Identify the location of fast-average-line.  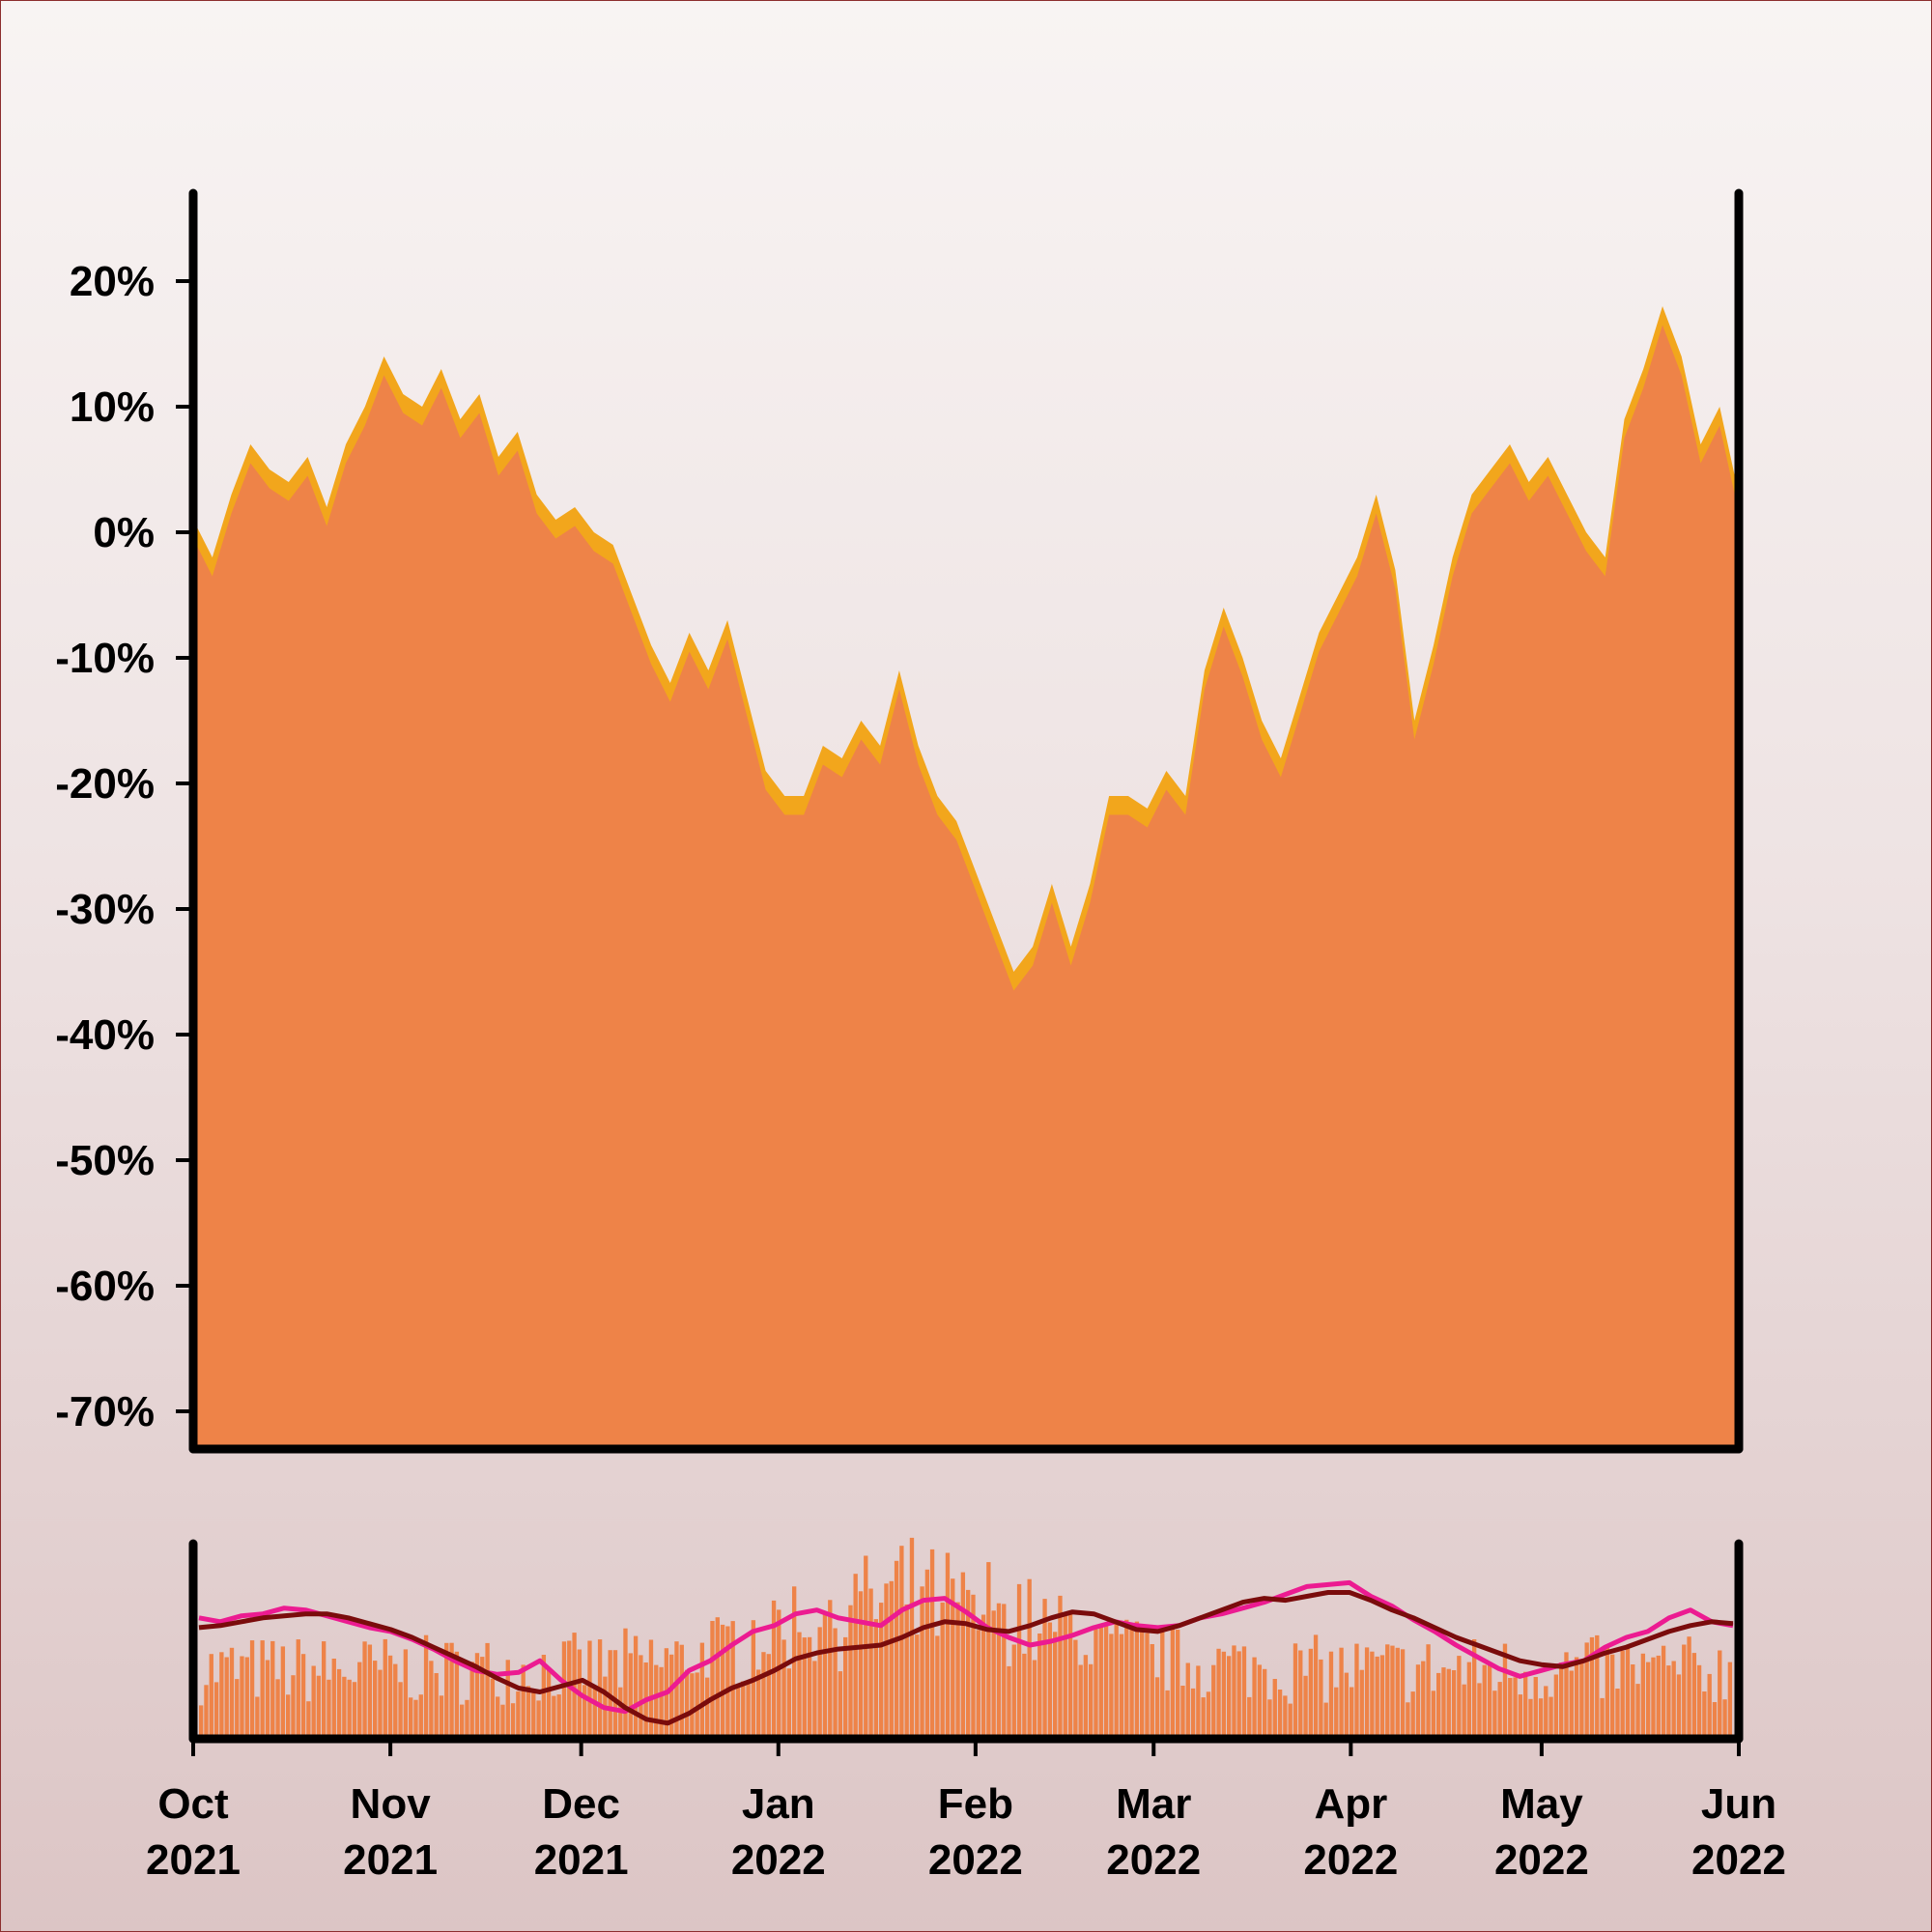
(966, 1647).